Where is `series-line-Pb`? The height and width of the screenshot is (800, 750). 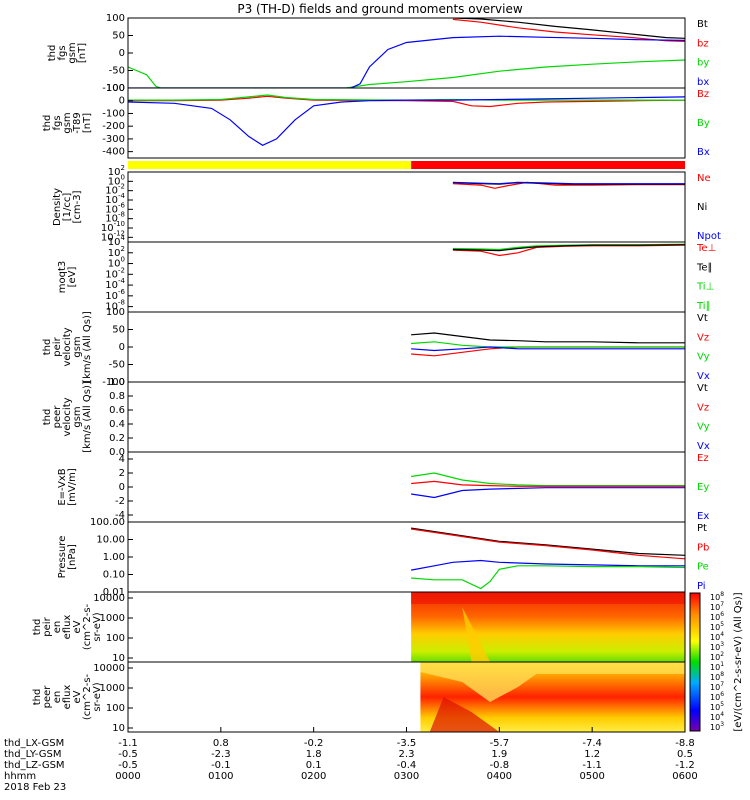 series-line-Pb is located at coordinates (548, 544).